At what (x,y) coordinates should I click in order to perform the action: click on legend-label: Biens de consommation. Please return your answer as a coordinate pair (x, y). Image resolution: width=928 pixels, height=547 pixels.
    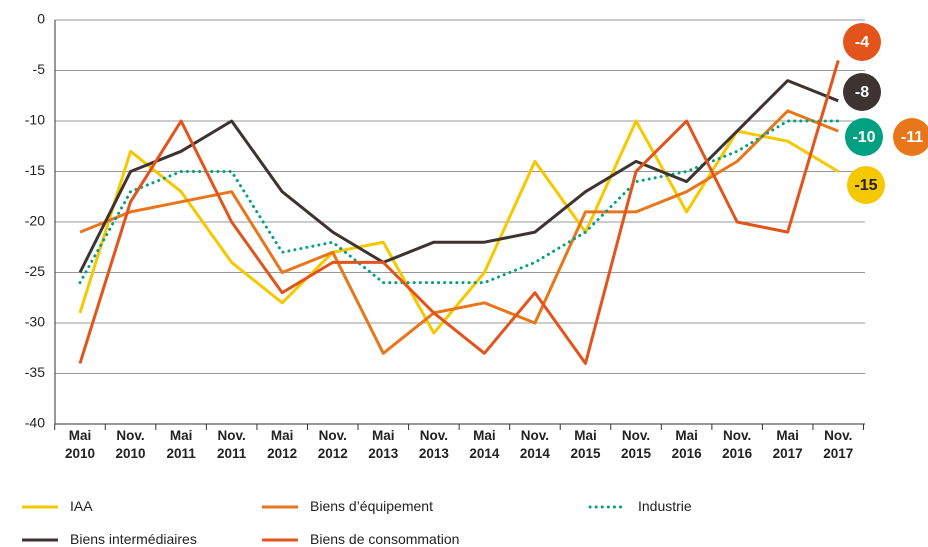
    Looking at the image, I should click on (385, 539).